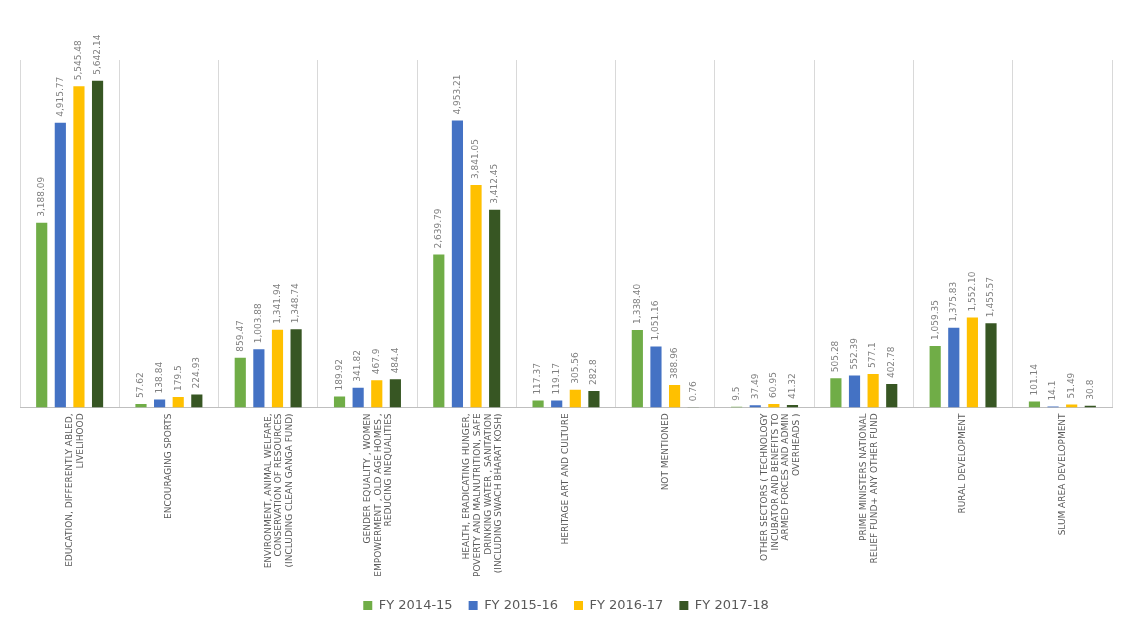  Describe the element at coordinates (593, 372) in the screenshot. I see `data-label: 282.8` at that location.